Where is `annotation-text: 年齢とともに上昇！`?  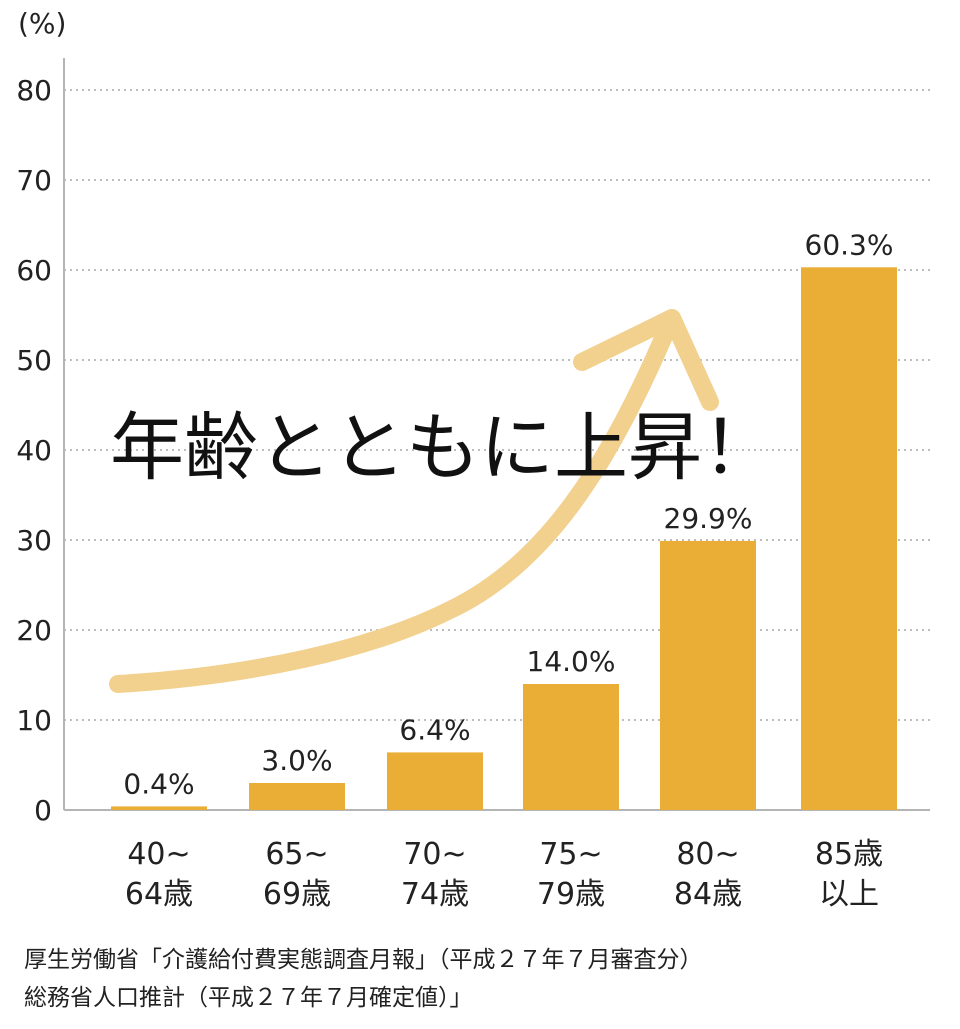
annotation-text: 年齢とともに上昇！ is located at coordinates (443, 448).